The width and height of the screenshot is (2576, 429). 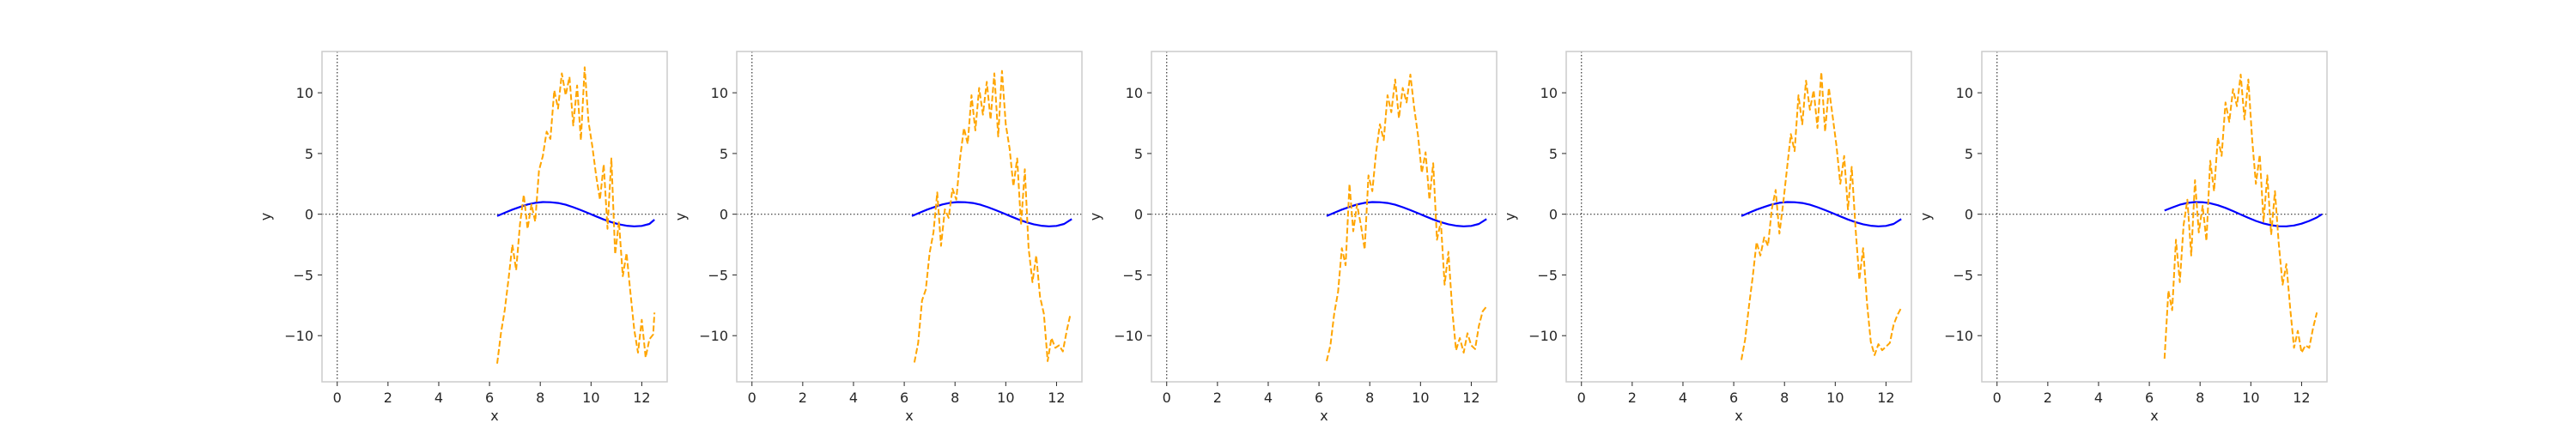 I want to click on subplot-3: 0 2 4 6 8 10 12 −10 −5 0 5 10 x y, so click(x=1292, y=238).